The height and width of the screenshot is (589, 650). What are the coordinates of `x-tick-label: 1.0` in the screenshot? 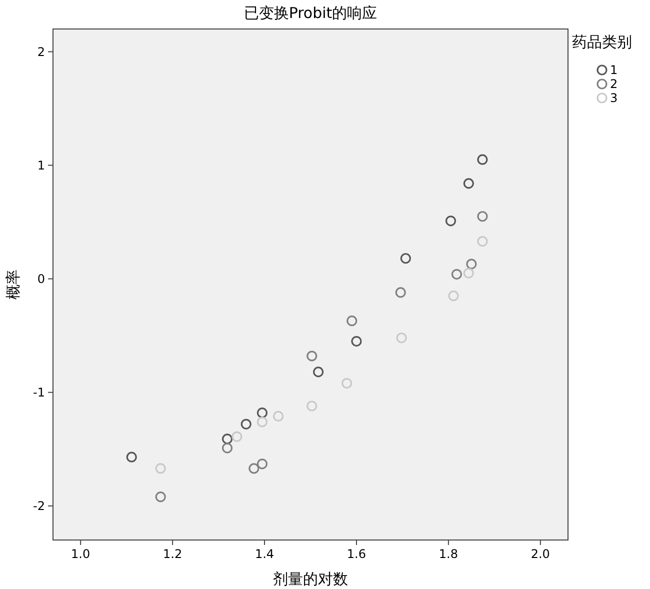 It's located at (80, 554).